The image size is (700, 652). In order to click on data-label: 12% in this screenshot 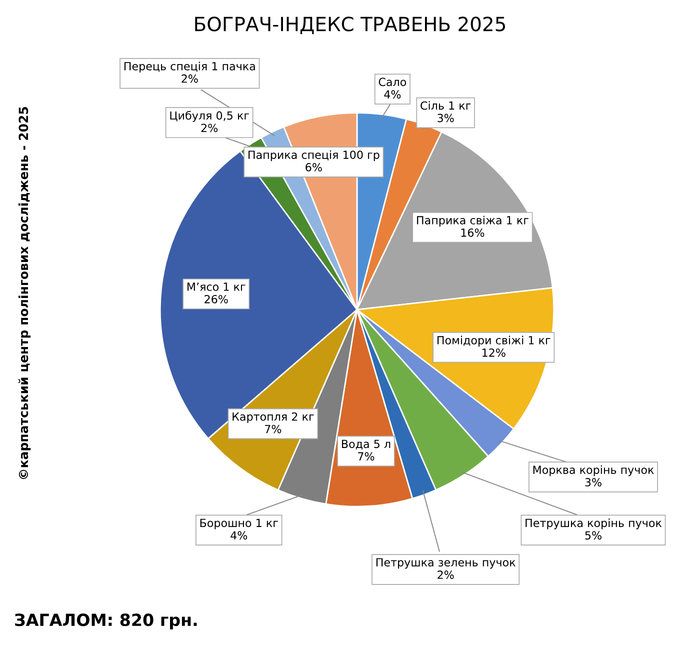, I will do `click(494, 352)`.